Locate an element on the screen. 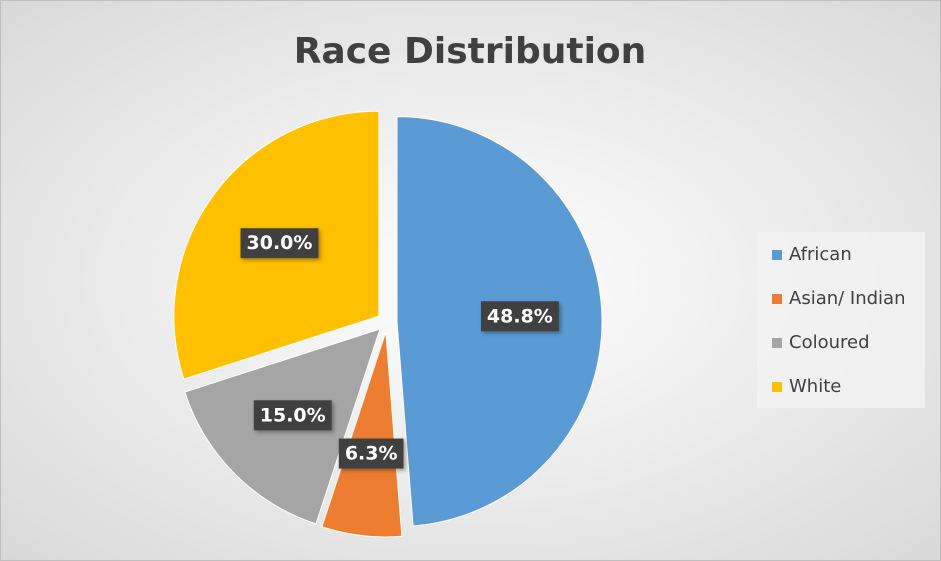  data-label-text: 30.0% is located at coordinates (280, 243).